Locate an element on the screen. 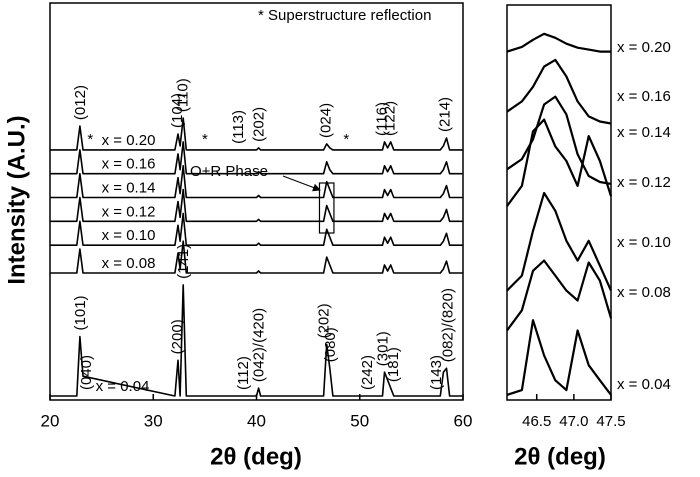  peak-label: (042)/(420) is located at coordinates (259, 345).